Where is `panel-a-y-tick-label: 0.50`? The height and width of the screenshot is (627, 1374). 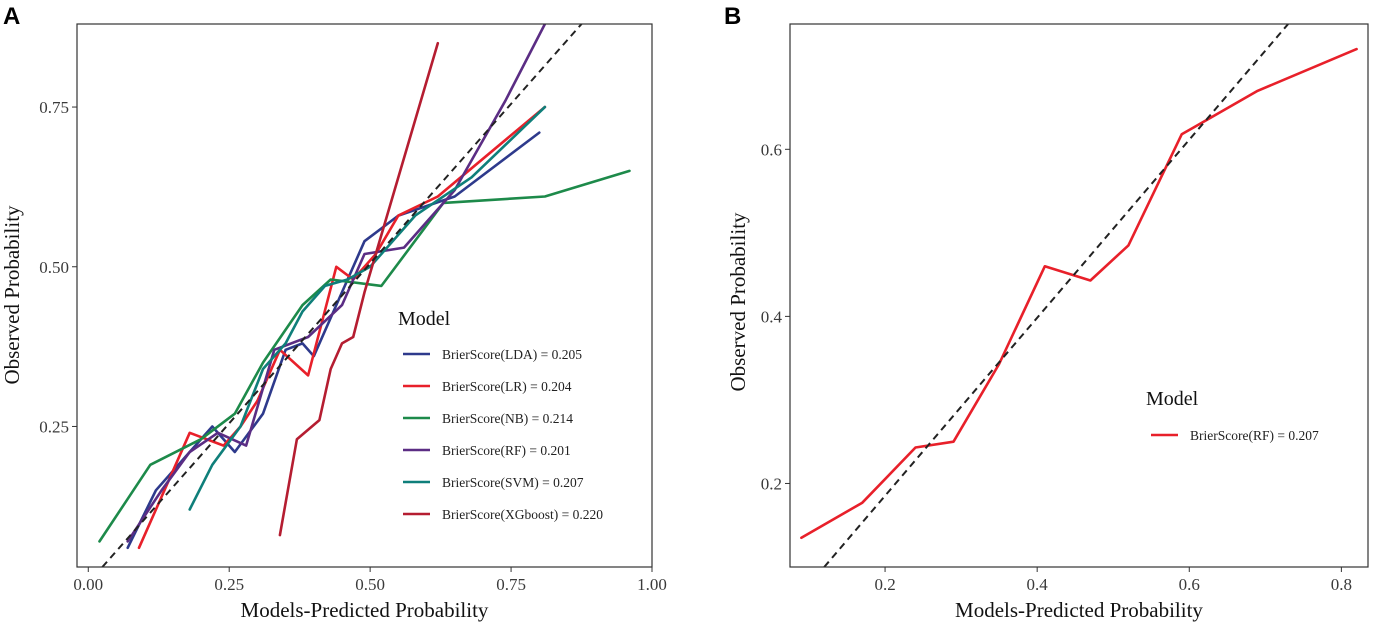
panel-a-y-tick-label: 0.50 is located at coordinates (54, 267).